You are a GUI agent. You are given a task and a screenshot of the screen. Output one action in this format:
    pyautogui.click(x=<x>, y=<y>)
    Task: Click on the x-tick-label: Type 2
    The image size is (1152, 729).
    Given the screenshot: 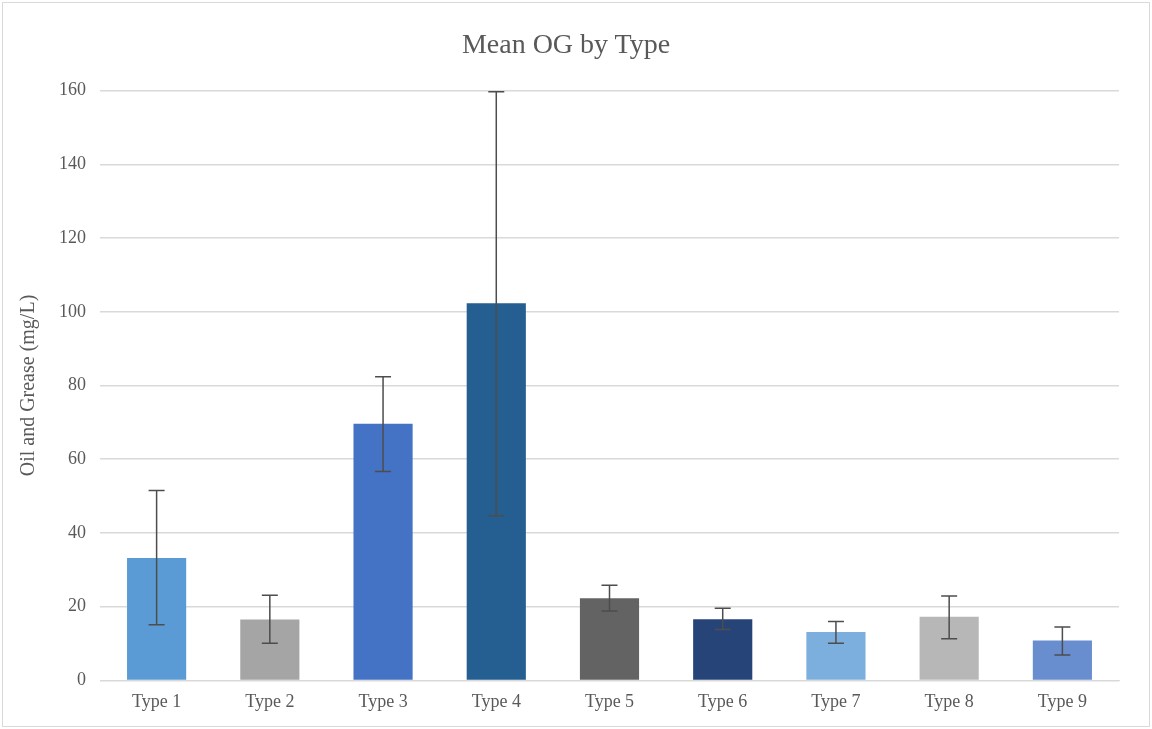 What is the action you would take?
    pyautogui.click(x=270, y=700)
    